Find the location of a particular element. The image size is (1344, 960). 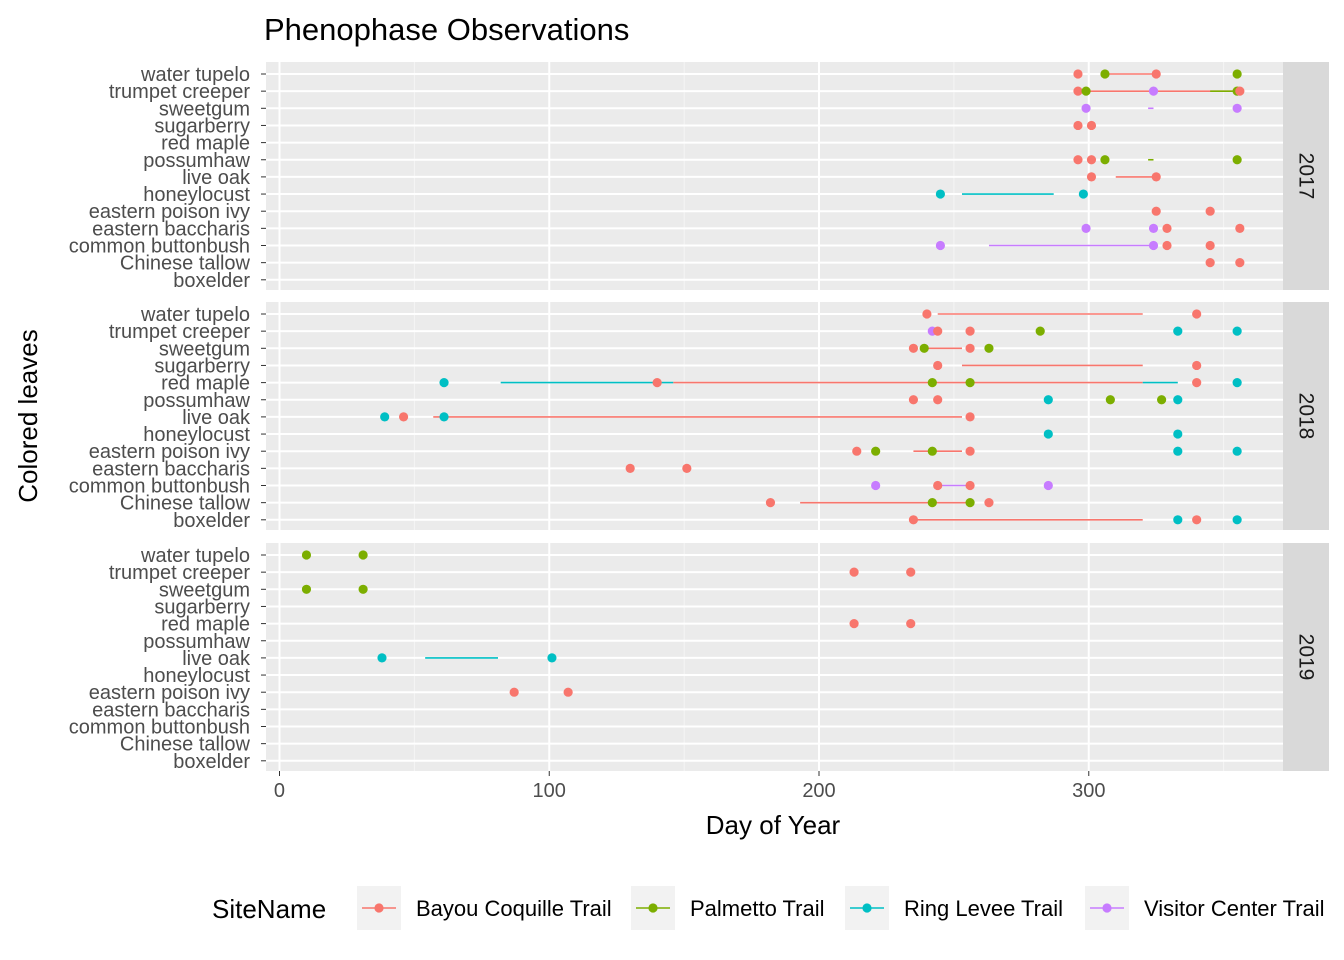

chart-title: Phenophase Observations is located at coordinates (446, 29).